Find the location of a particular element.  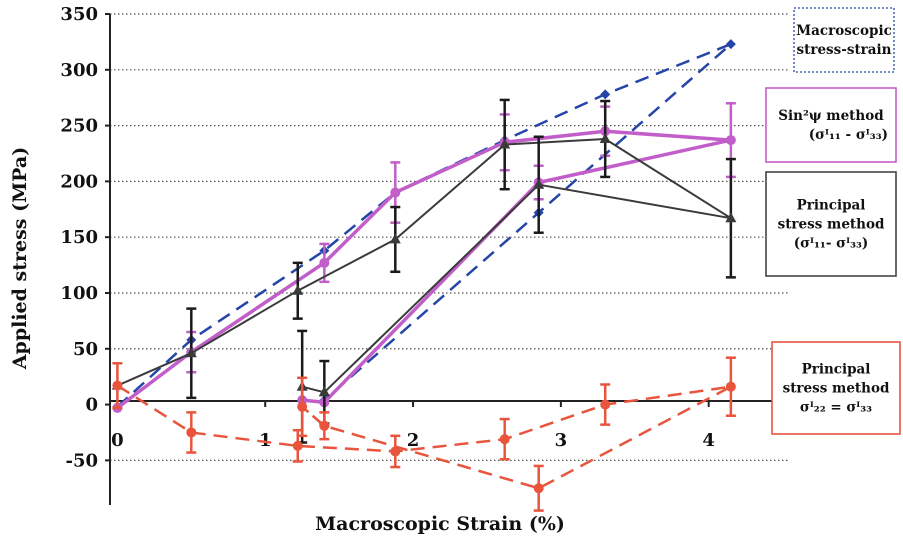

y-axis-title: Applied stress (MPa) is located at coordinates (20, 258).